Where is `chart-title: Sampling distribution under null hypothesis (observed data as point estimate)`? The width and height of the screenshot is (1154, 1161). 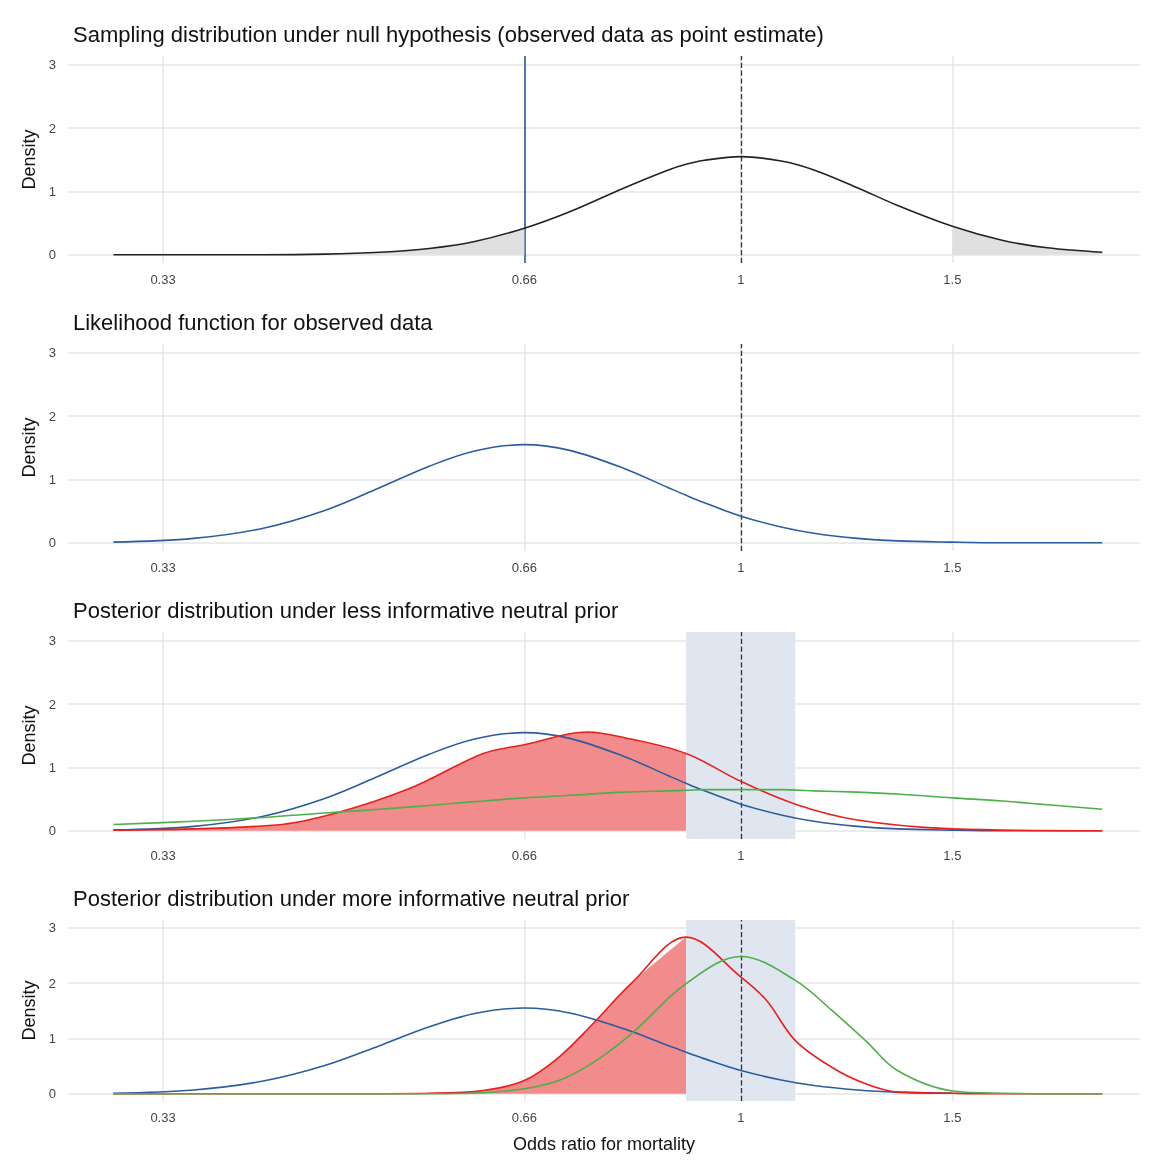
chart-title: Sampling distribution under null hypothesis (observed data as point estimate) is located at coordinates (448, 34).